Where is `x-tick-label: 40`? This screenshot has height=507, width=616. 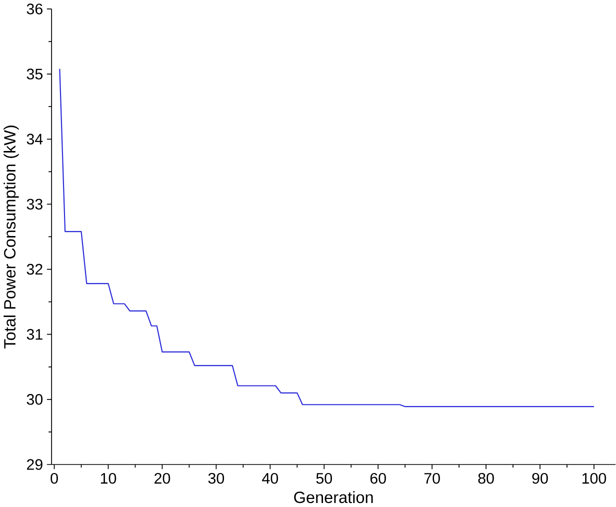
x-tick-label: 40 is located at coordinates (270, 478).